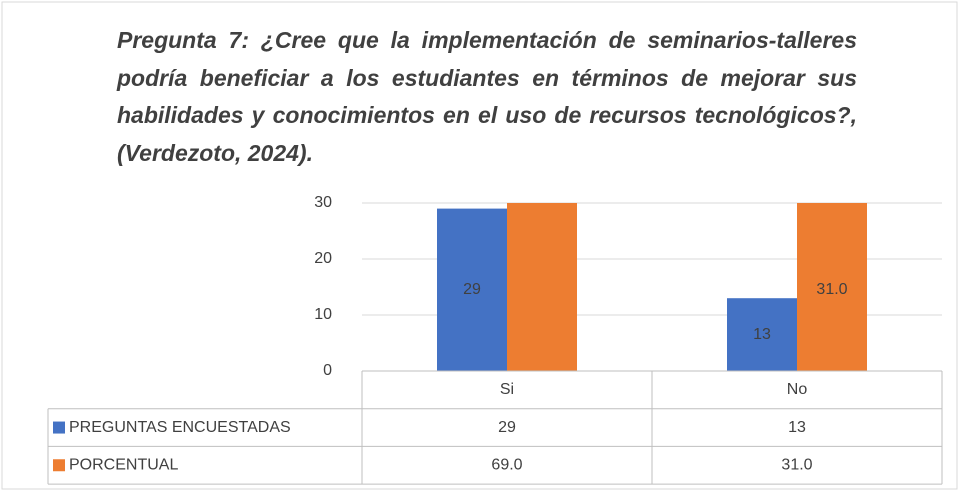 The width and height of the screenshot is (960, 492). Describe the element at coordinates (180, 427) in the screenshot. I see `legend-label: PREGUNTAS ENCUESTADAS` at that location.